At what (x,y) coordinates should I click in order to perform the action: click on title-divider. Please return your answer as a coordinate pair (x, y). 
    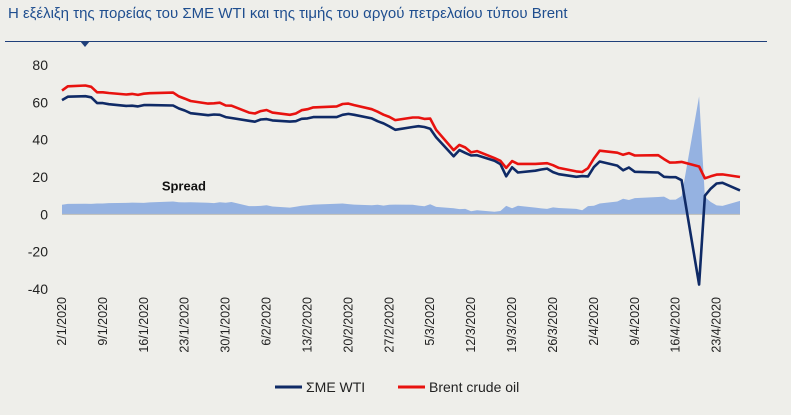
    Looking at the image, I should click on (386, 41).